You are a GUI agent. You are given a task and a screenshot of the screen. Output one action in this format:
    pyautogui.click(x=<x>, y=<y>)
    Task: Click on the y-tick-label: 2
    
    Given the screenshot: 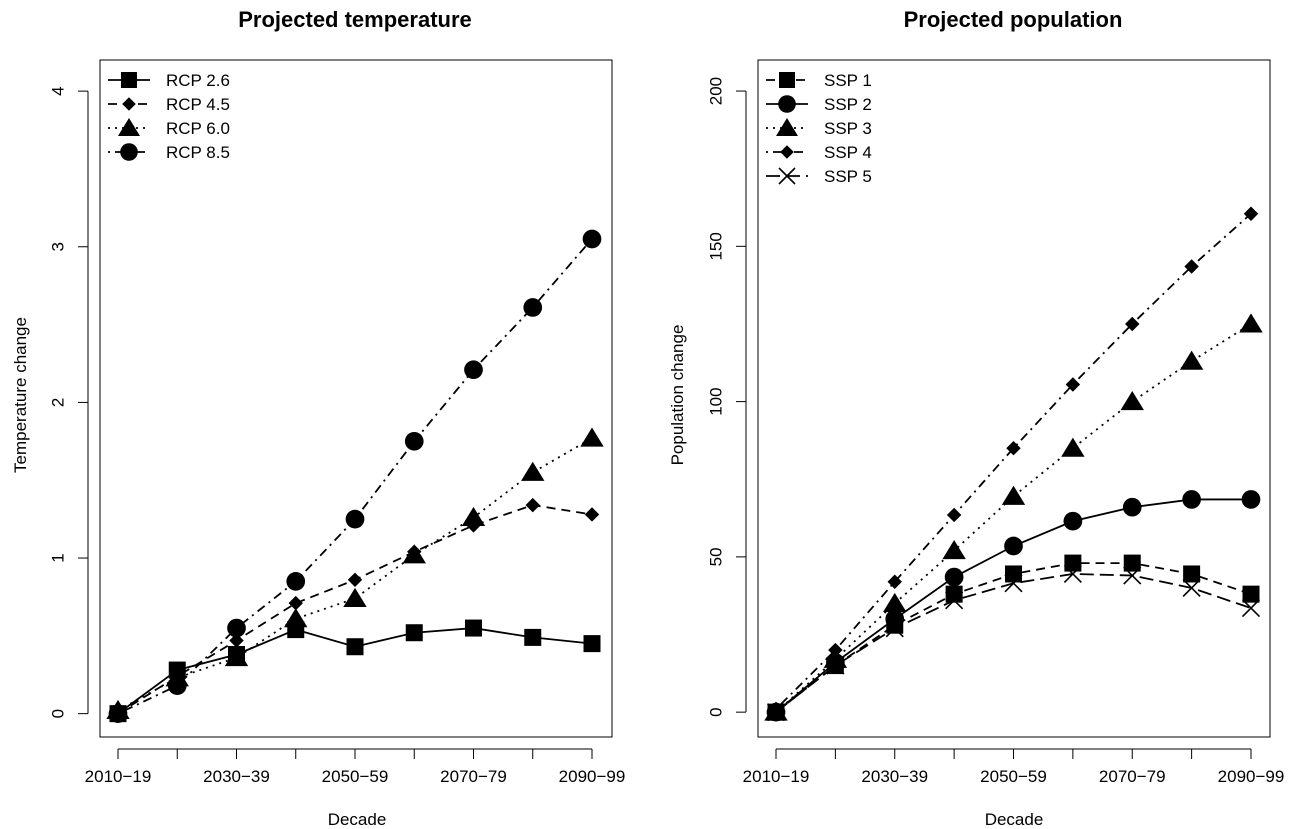 What is the action you would take?
    pyautogui.click(x=58, y=402)
    